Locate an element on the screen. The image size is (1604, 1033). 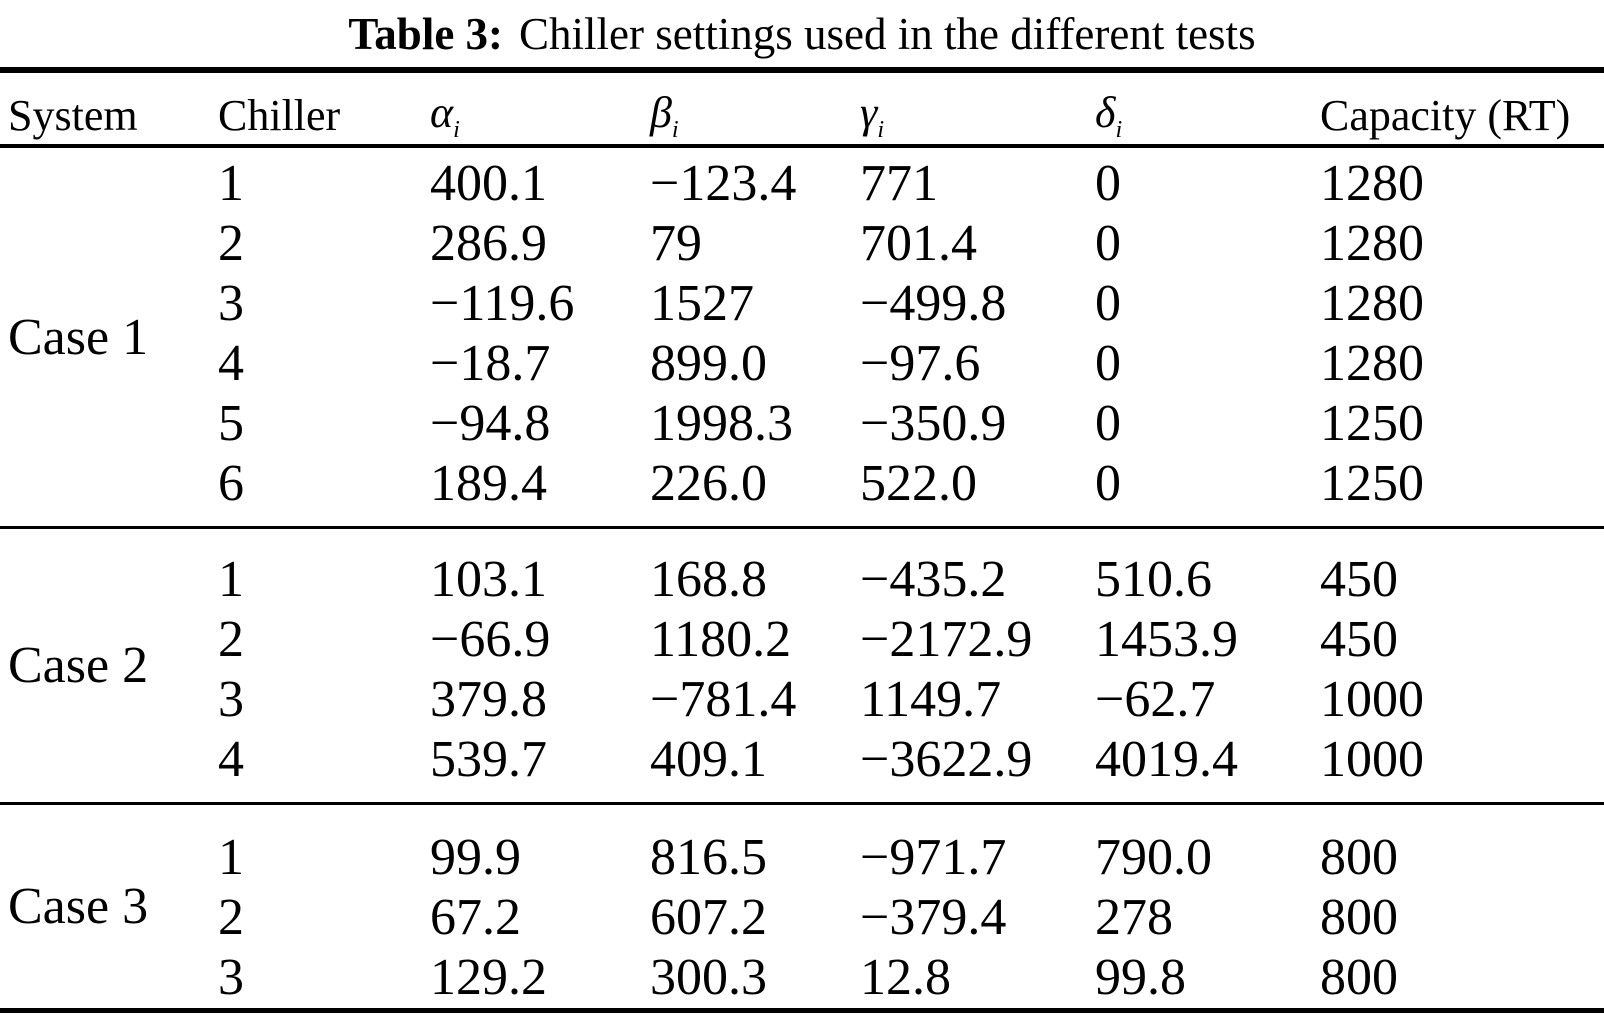
table-row: 3 −119.6 1527 −499.8 0 1280 is located at coordinates (802, 304).